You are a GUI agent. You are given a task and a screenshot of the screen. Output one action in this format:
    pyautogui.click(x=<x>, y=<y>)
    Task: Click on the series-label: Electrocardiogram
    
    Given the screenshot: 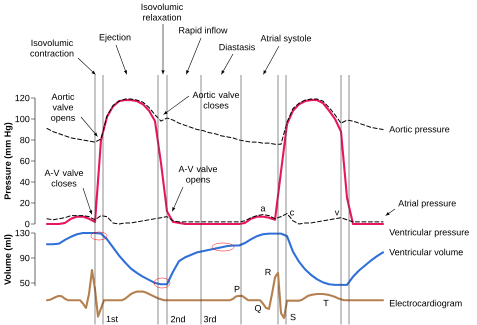 What is the action you would take?
    pyautogui.click(x=426, y=304)
    